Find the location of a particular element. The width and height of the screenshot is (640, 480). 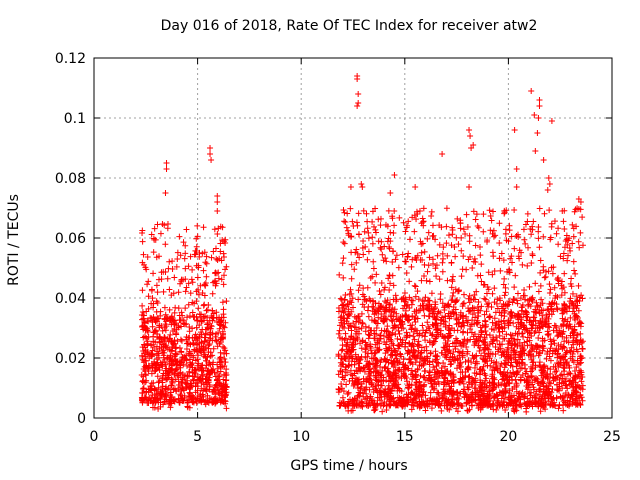

y-tick-label: 0.06 is located at coordinates (70, 239).